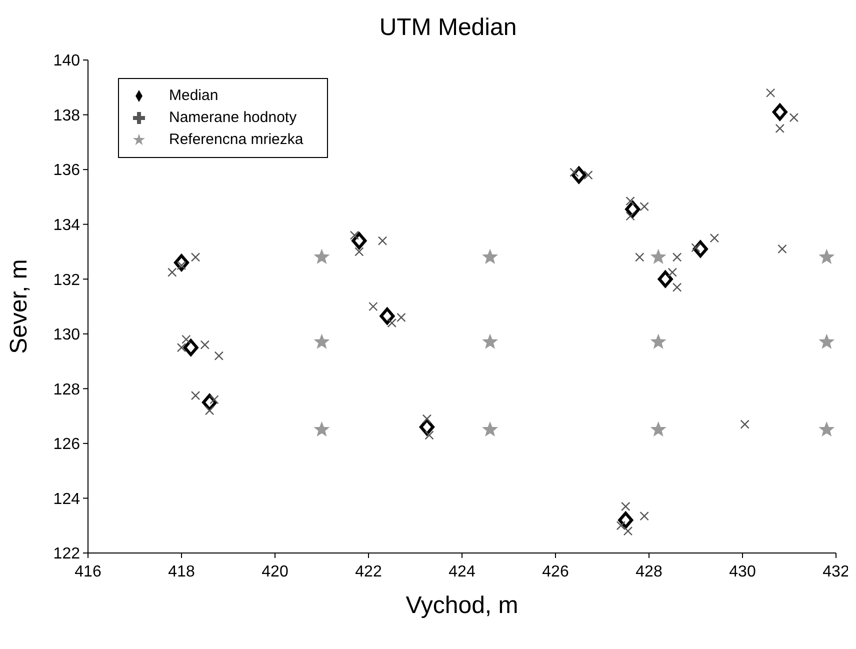 The image size is (856, 649). Describe the element at coordinates (448, 28) in the screenshot. I see `chart-title: UTM Median` at that location.